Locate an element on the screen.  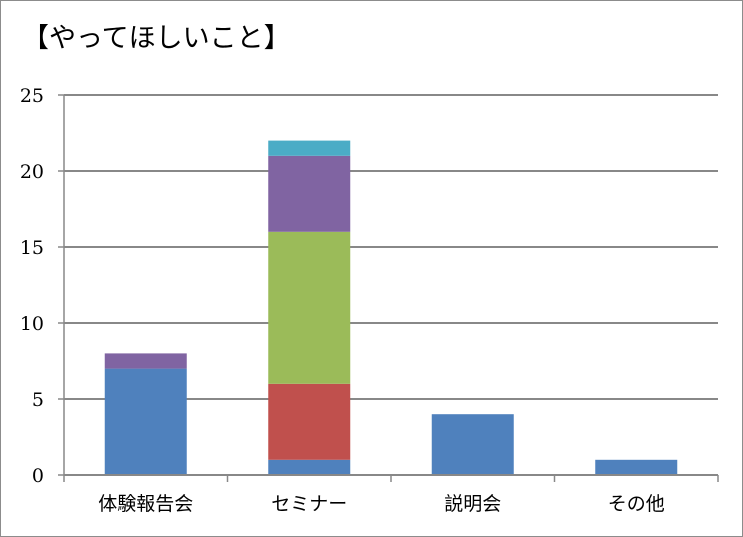
x-category-label: 体験報告会 is located at coordinates (145, 504).